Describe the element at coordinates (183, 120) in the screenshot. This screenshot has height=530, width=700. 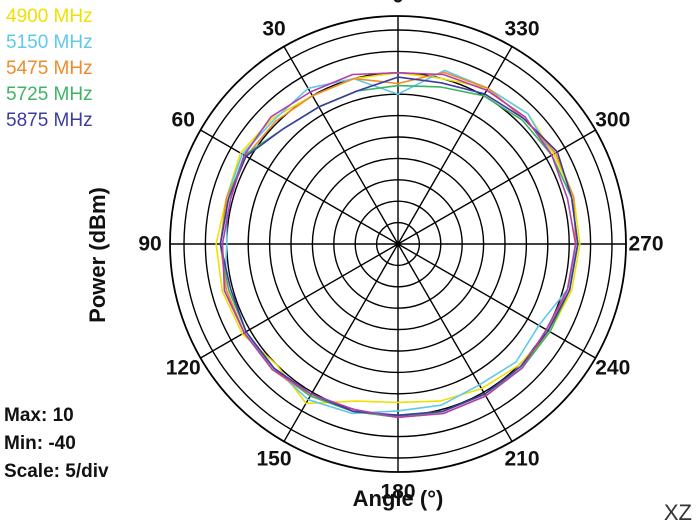
I see `angle-tick-label: 60` at that location.